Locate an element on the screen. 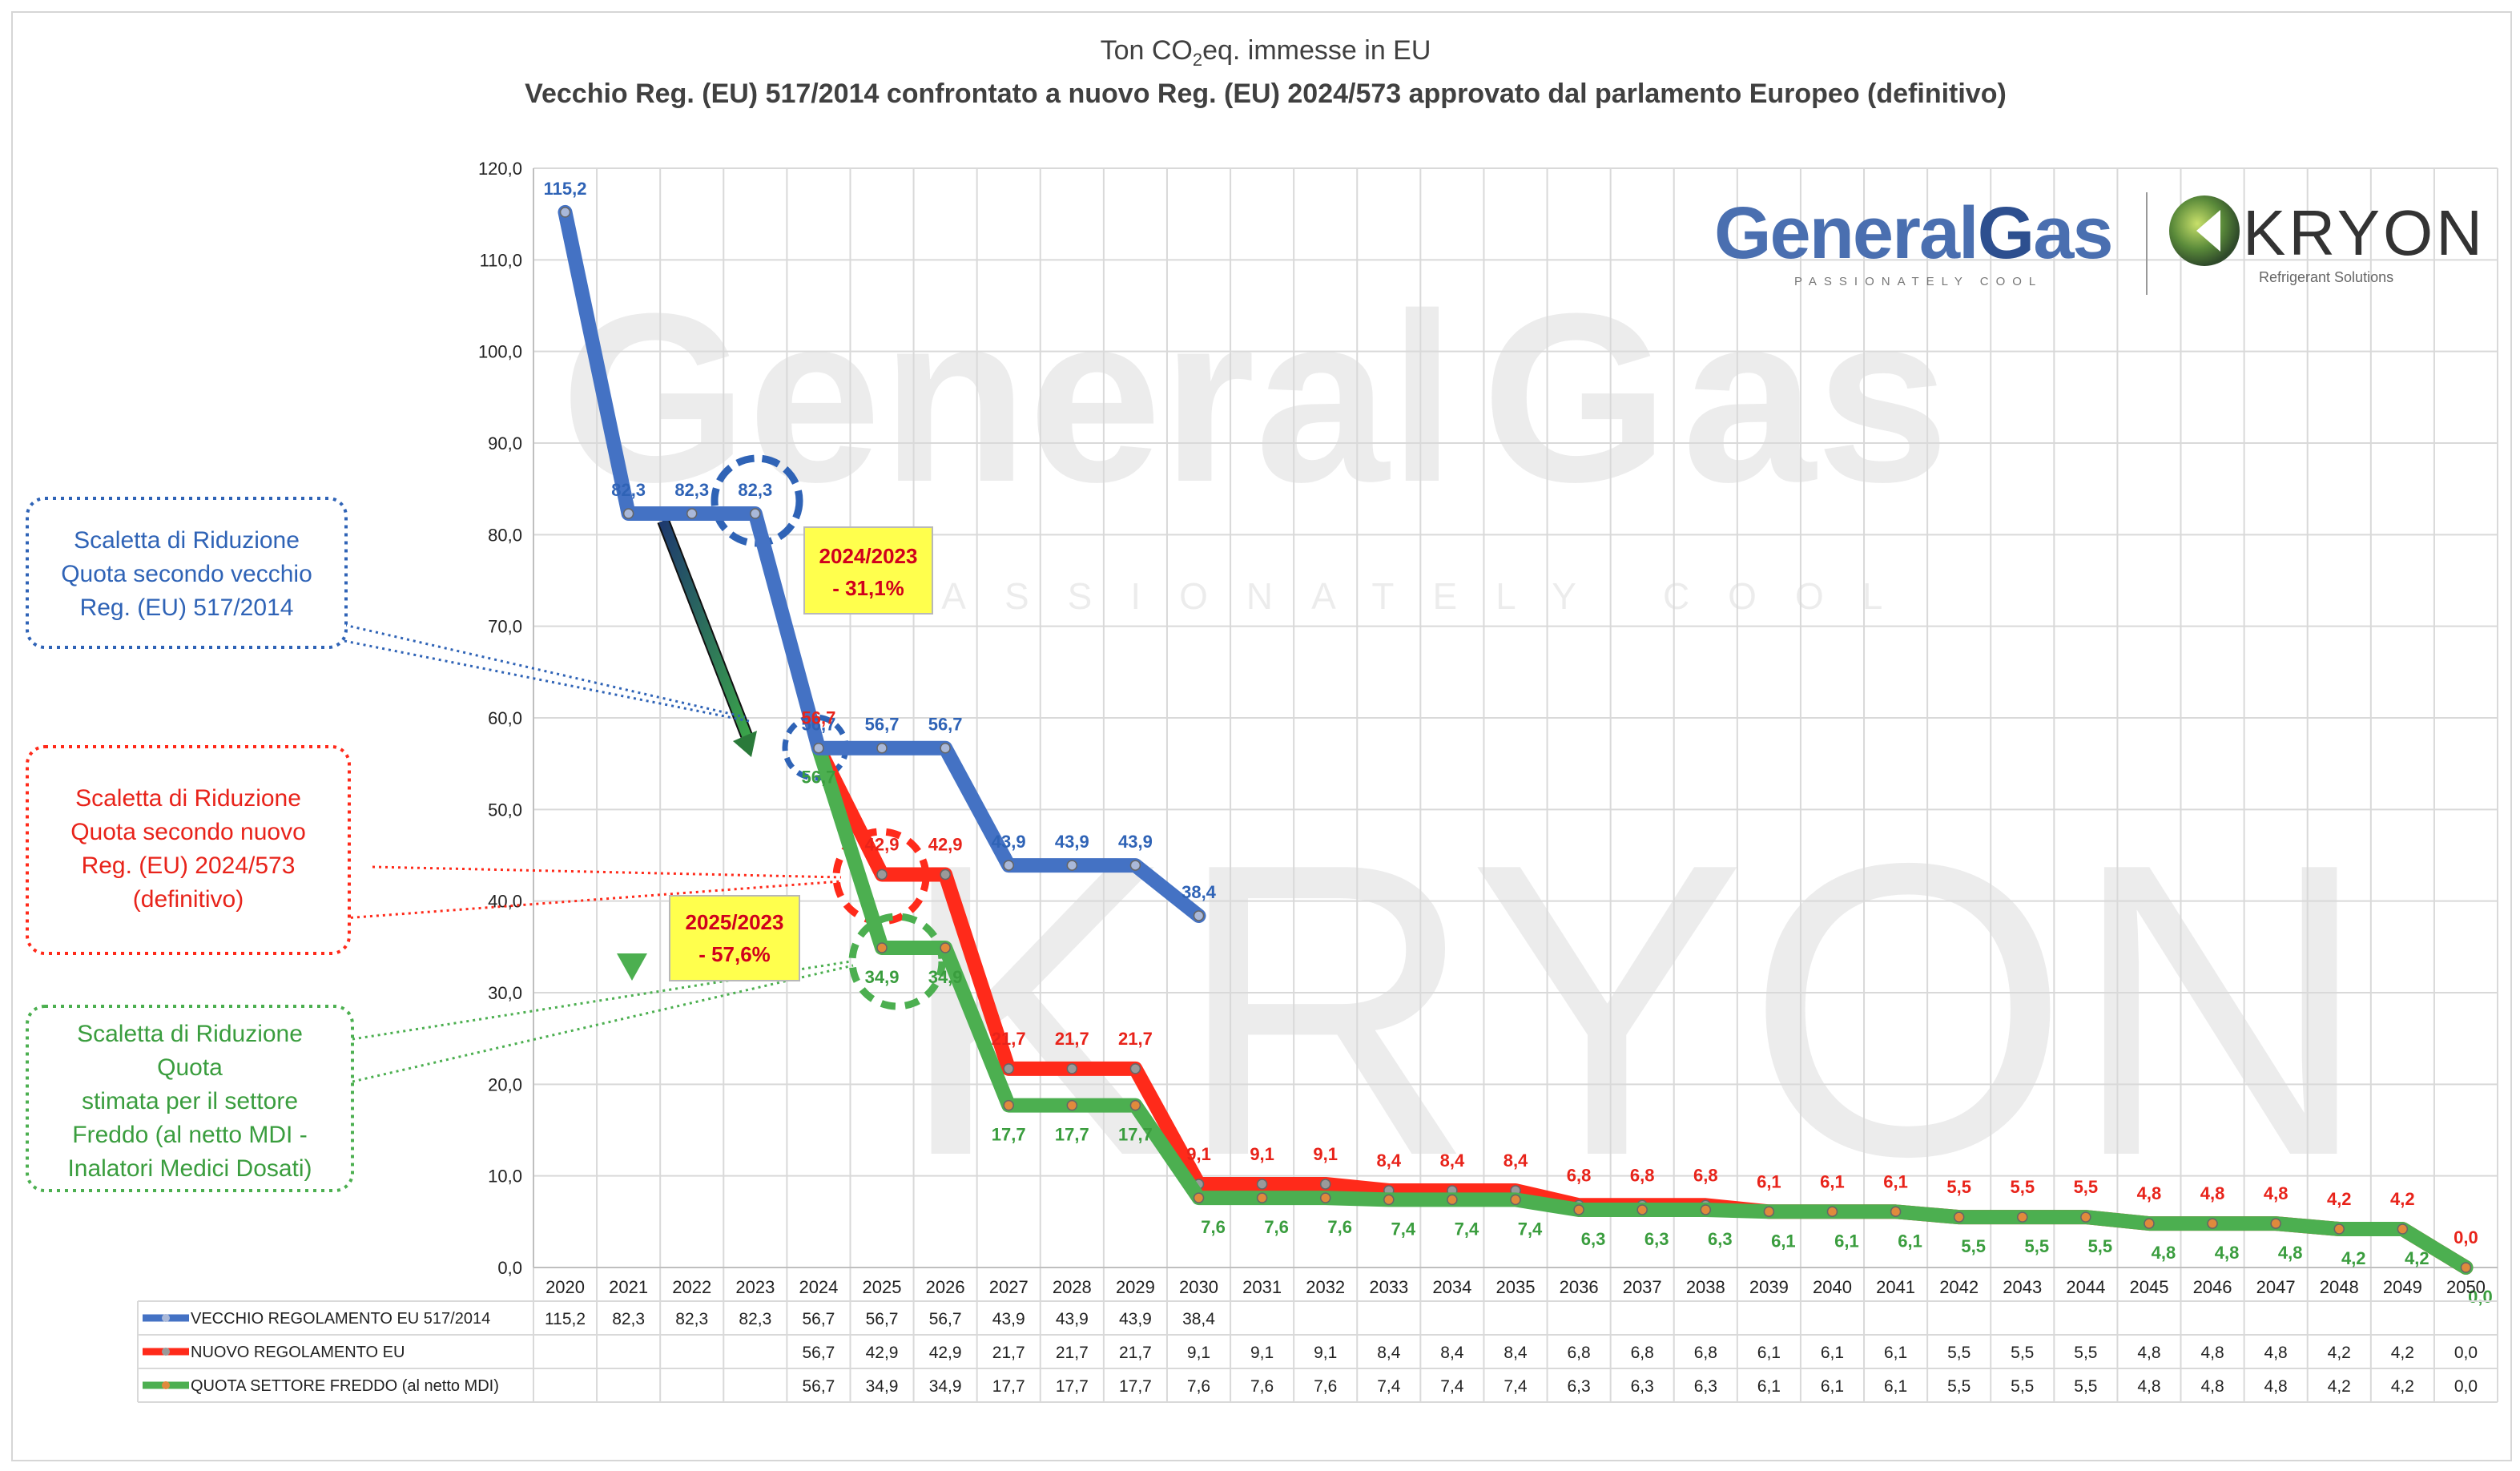 The width and height of the screenshot is (2520, 1471). data-label: 9,1 is located at coordinates (1325, 1154).